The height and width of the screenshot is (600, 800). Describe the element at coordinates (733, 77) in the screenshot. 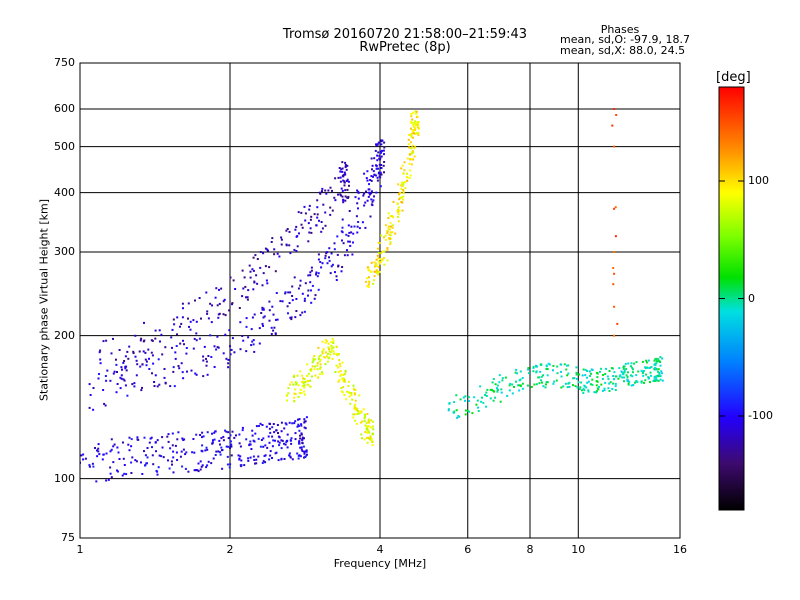

I see `colorbar-unit-label: [deg]` at that location.